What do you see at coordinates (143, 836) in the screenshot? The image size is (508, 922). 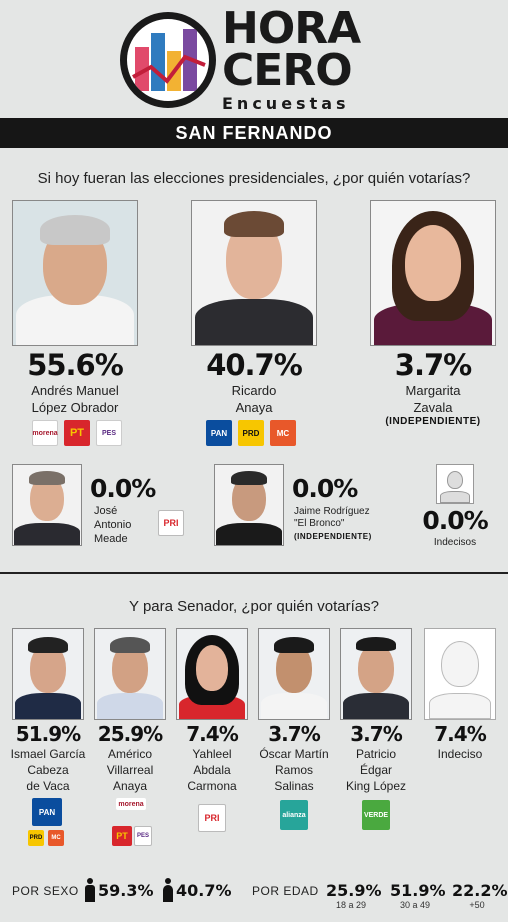 I see `senate-pes-icon: PES` at bounding box center [143, 836].